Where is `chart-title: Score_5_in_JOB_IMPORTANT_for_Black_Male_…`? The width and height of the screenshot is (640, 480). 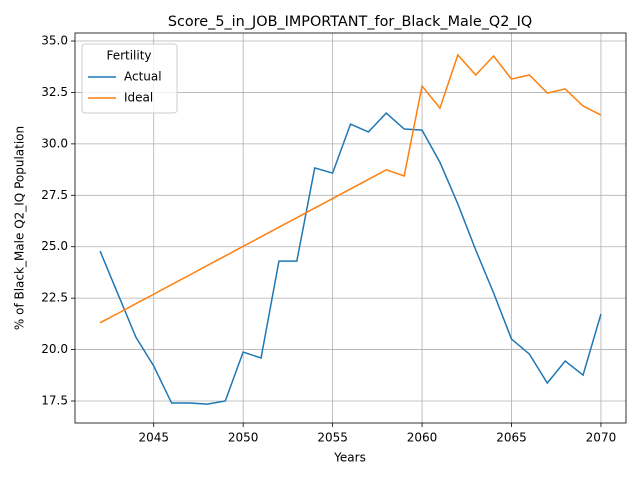 chart-title: Score_5_in_JOB_IMPORTANT_for_Black_Male_… is located at coordinates (350, 22).